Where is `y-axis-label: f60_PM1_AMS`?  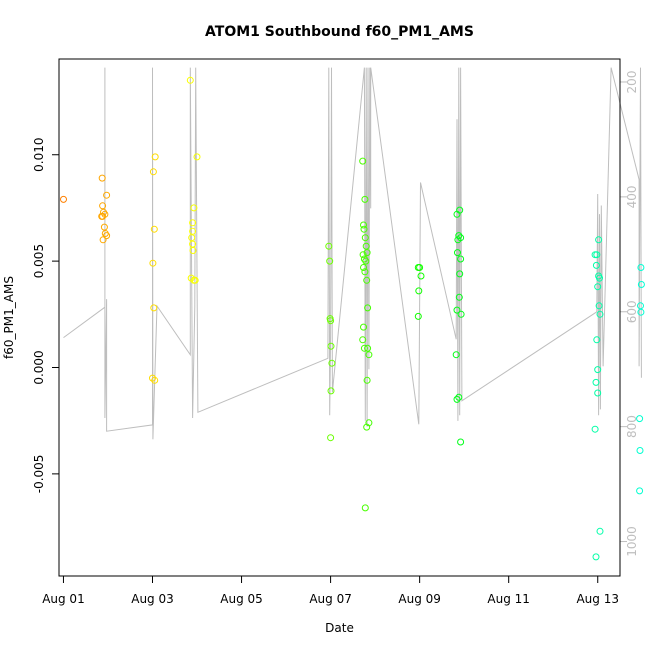
y-axis-label: f60_PM1_AMS is located at coordinates (9, 317).